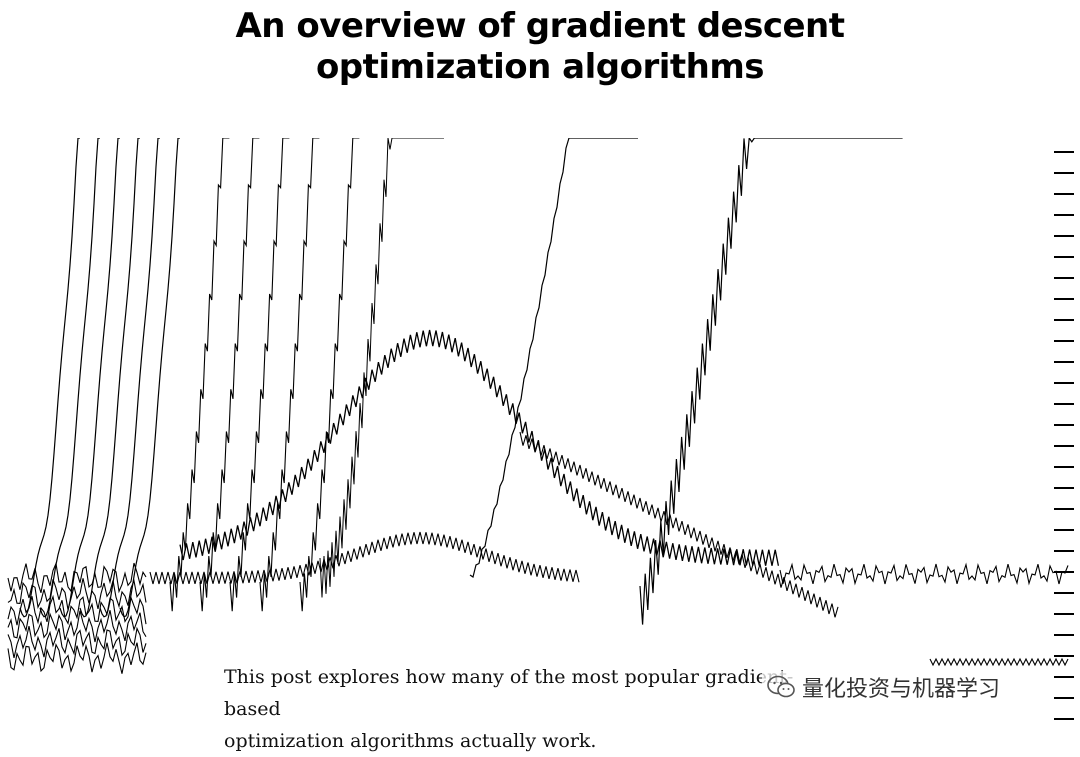 The height and width of the screenshot is (757, 1080). What do you see at coordinates (901, 689) in the screenshot?
I see `watermark-text: 量化投资与机器学习` at bounding box center [901, 689].